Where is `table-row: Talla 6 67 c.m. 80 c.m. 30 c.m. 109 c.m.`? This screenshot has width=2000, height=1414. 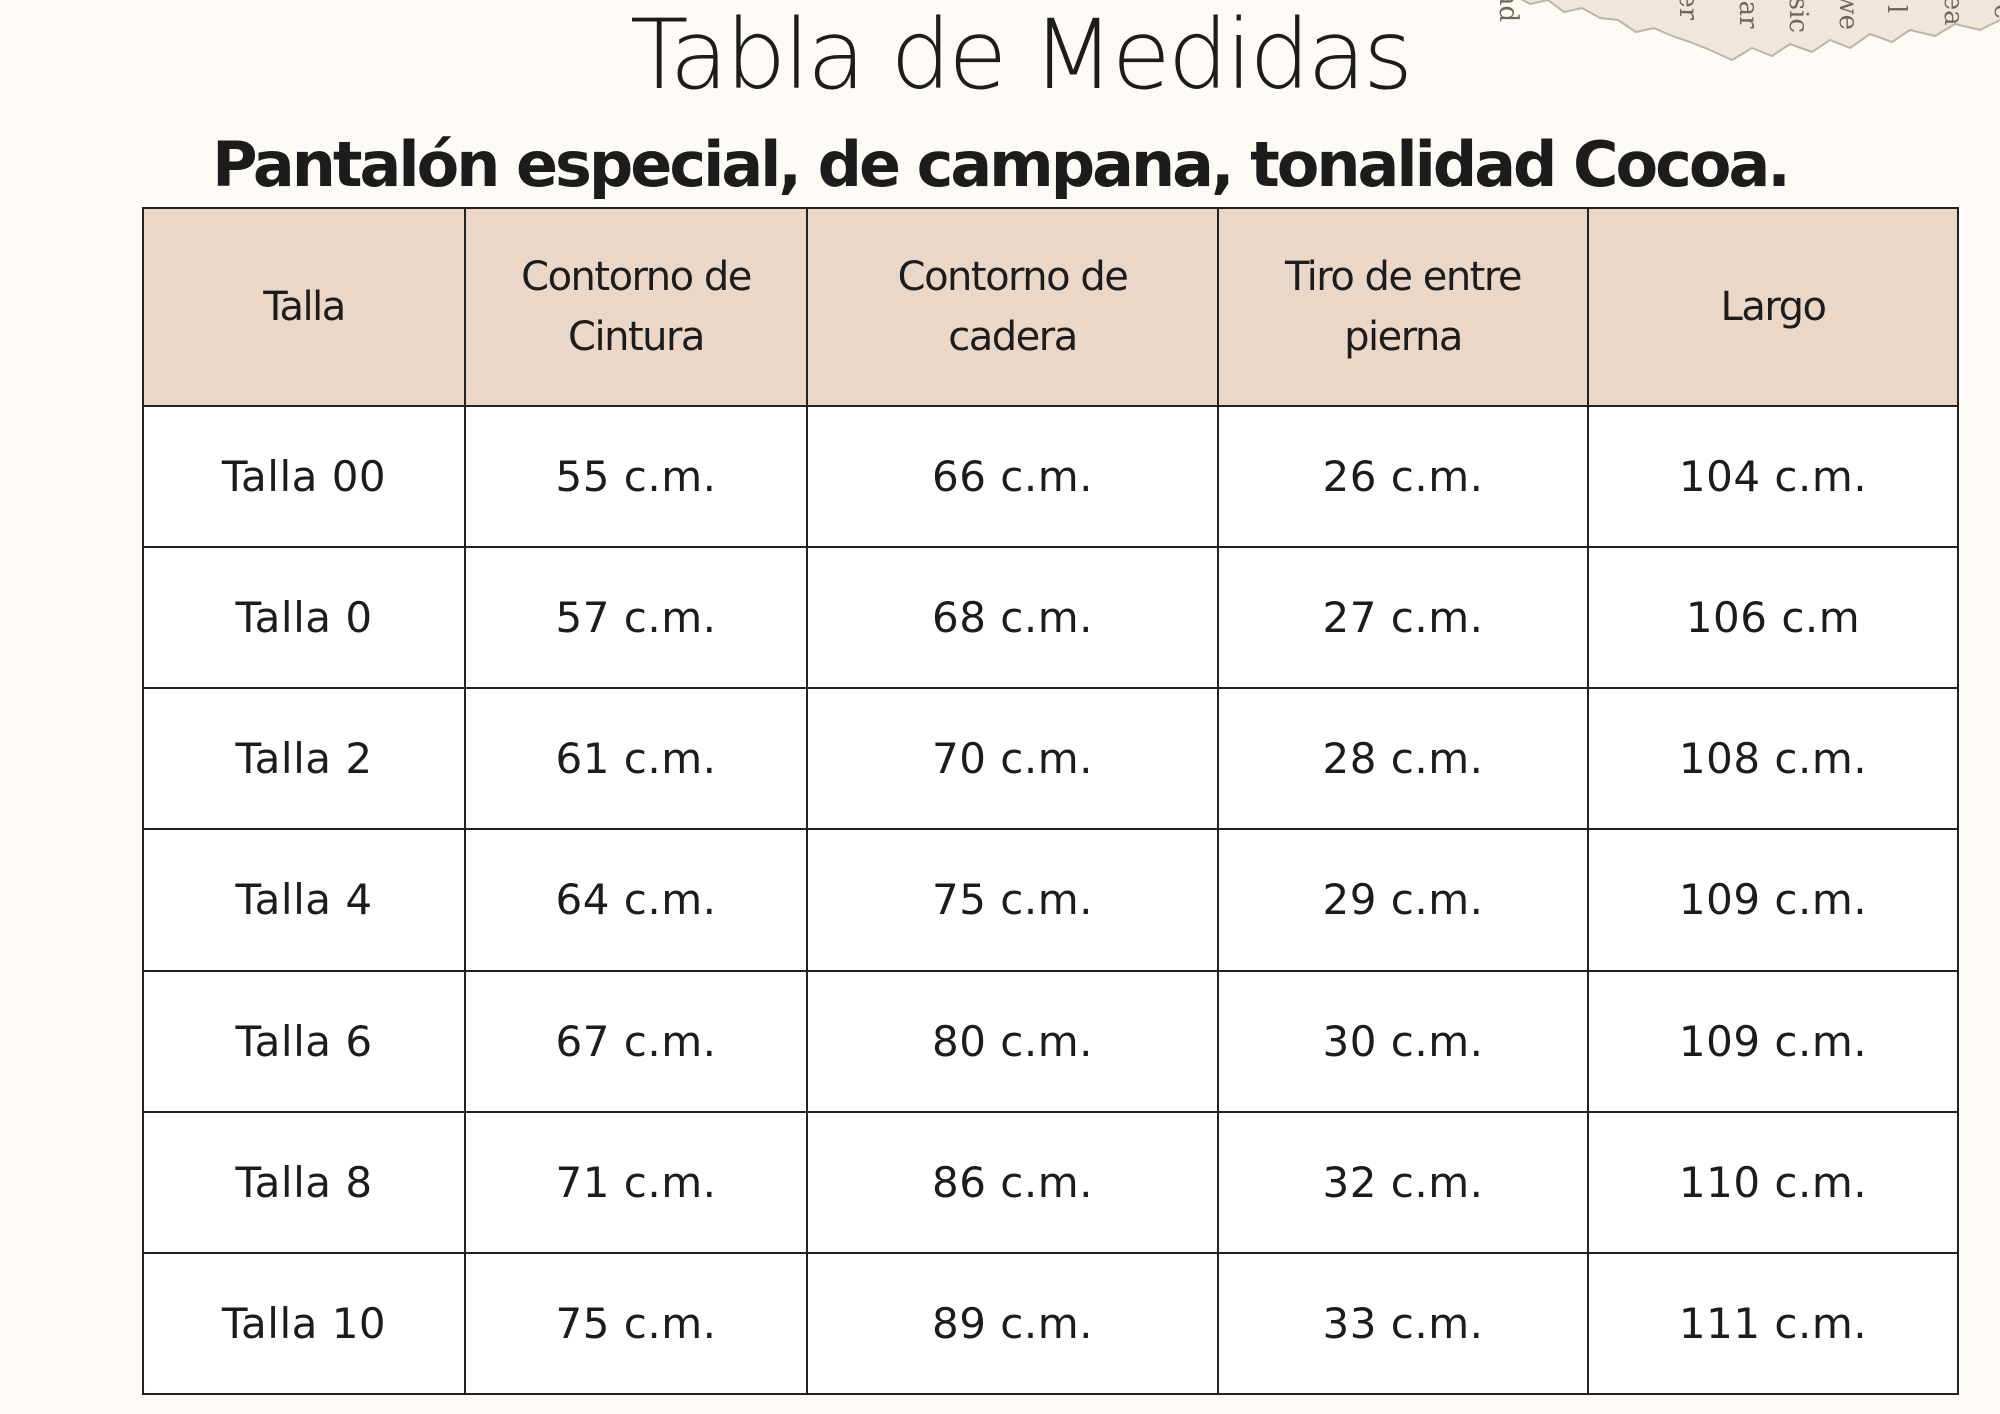
table-row: Talla 6 67 c.m. 80 c.m. 30 c.m. 109 c.m. is located at coordinates (1050, 1041).